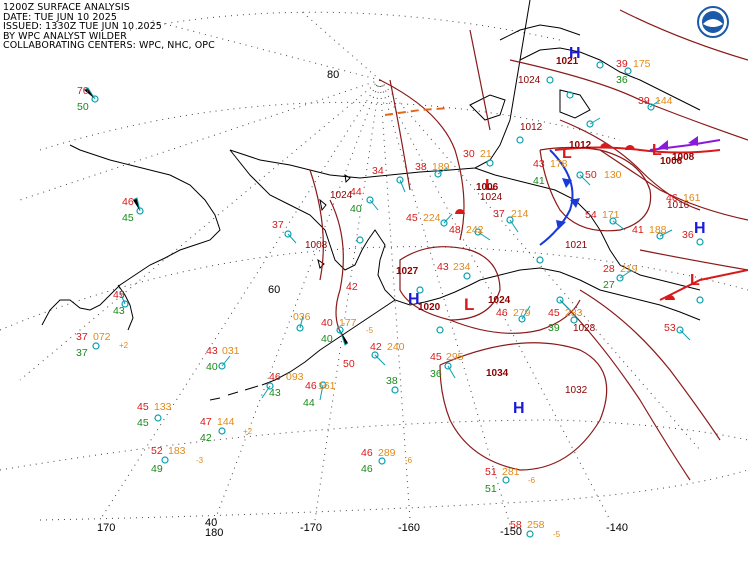 This screenshot has width=748, height=562. Describe the element at coordinates (392, 381) in the screenshot. I see `dewpoint: 38` at that location.